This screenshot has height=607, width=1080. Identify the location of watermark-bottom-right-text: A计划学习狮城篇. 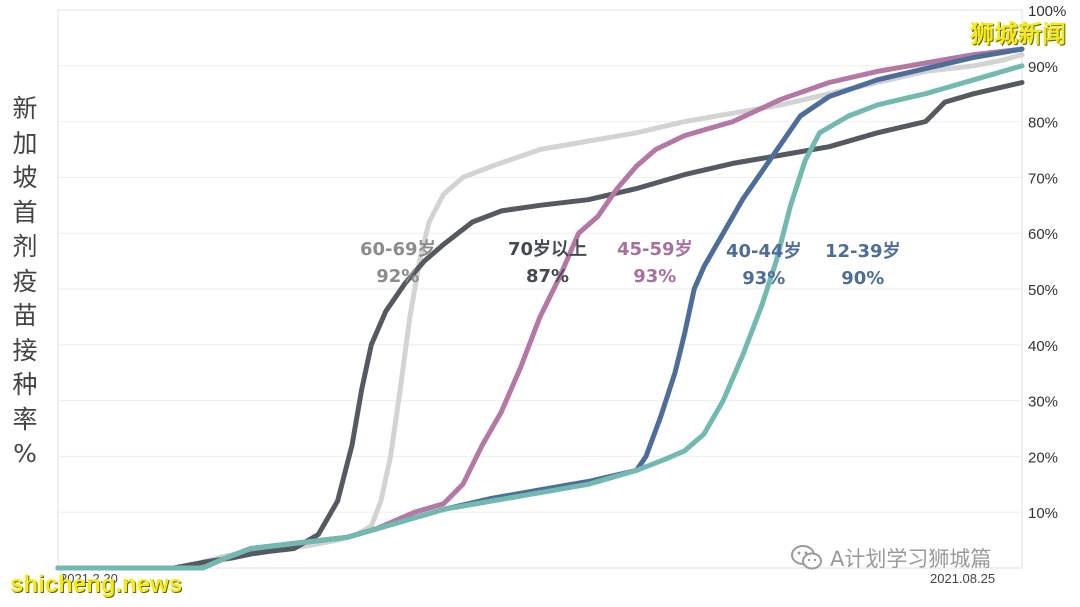
(911, 559).